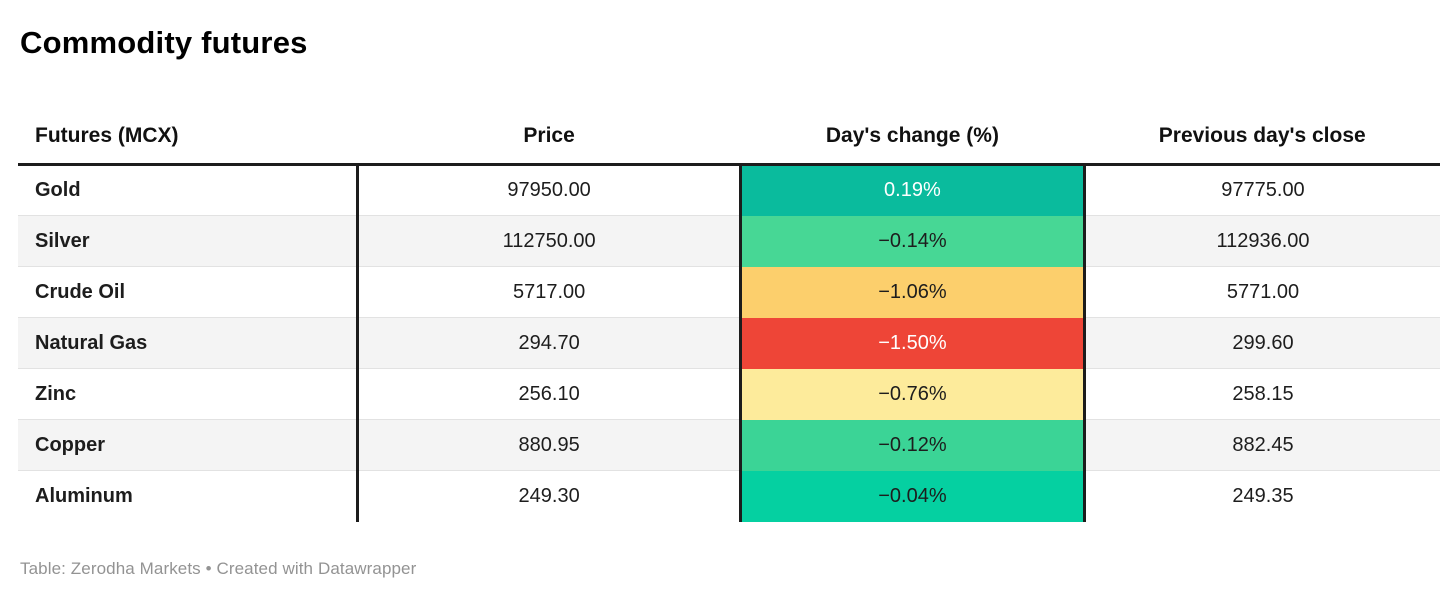 The image size is (1456, 609). What do you see at coordinates (912, 241) in the screenshot?
I see `change-cell: −0.14%` at bounding box center [912, 241].